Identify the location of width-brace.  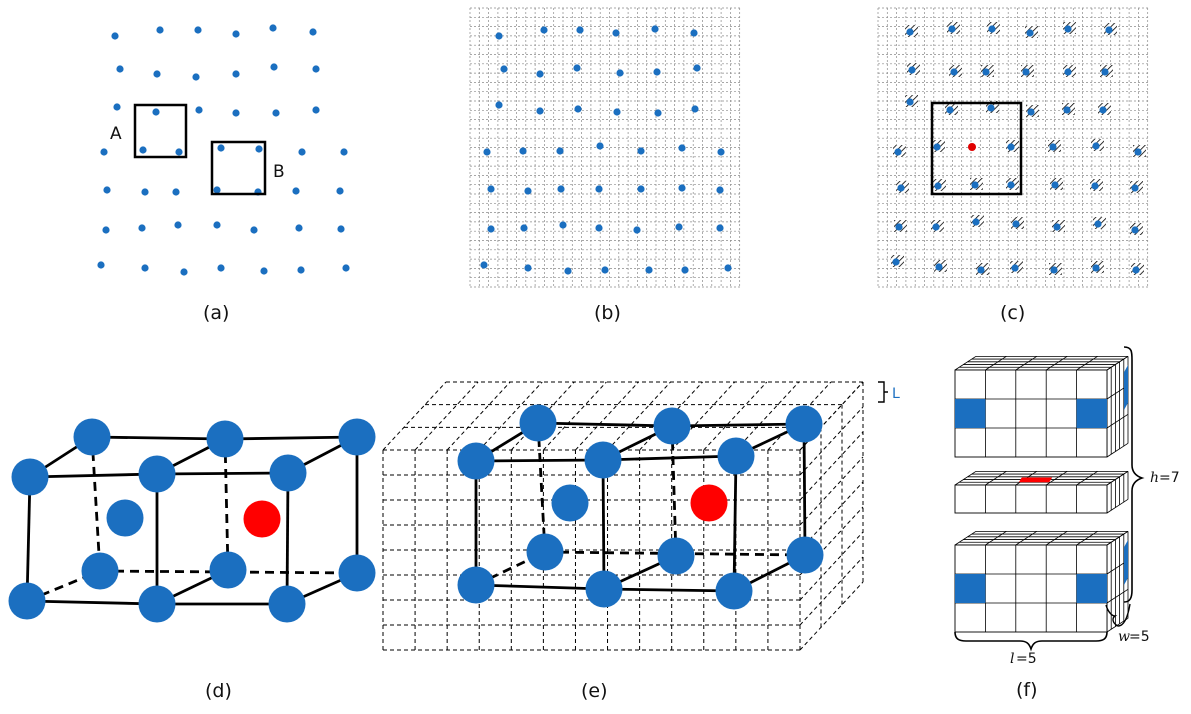
(1118, 615).